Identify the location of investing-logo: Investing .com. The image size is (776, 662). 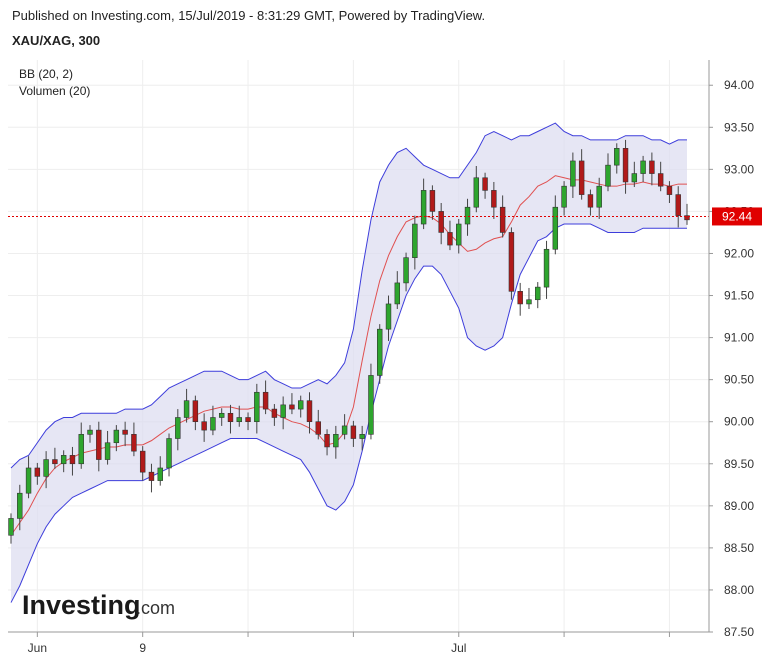
(98, 605).